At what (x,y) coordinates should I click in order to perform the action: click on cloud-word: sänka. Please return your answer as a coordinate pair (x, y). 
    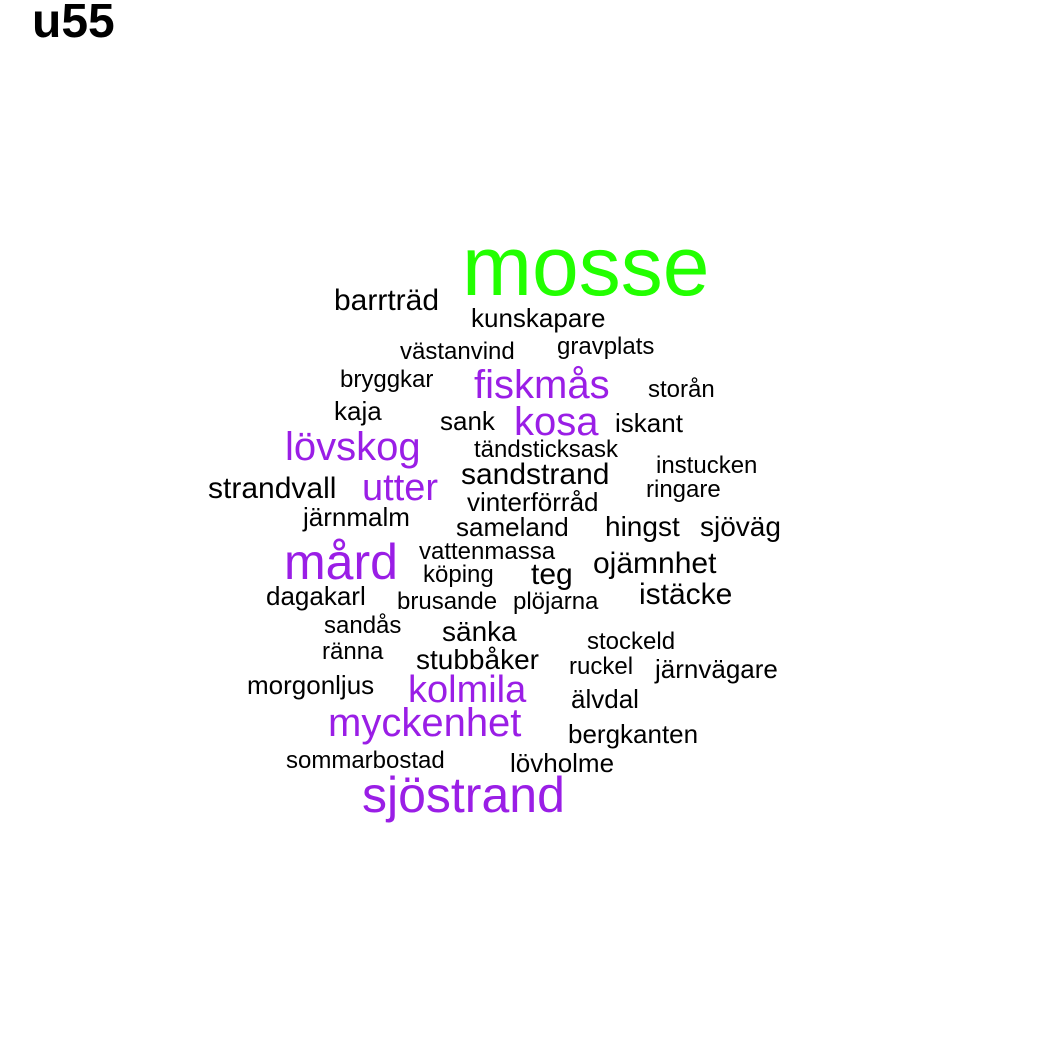
    Looking at the image, I should click on (479, 631).